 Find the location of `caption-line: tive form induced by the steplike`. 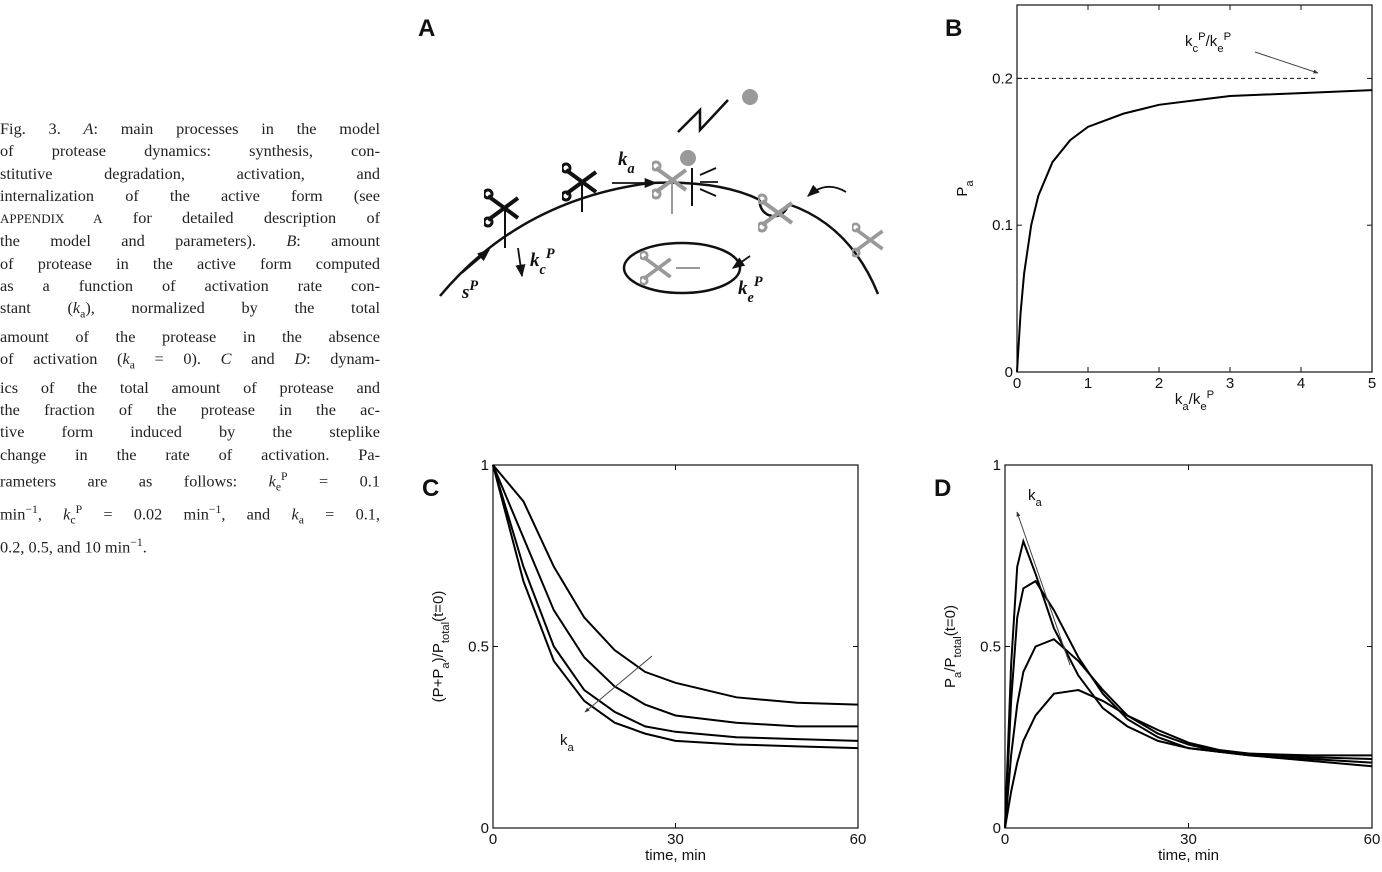

caption-line: tive form induced by the steplike is located at coordinates (190, 432).